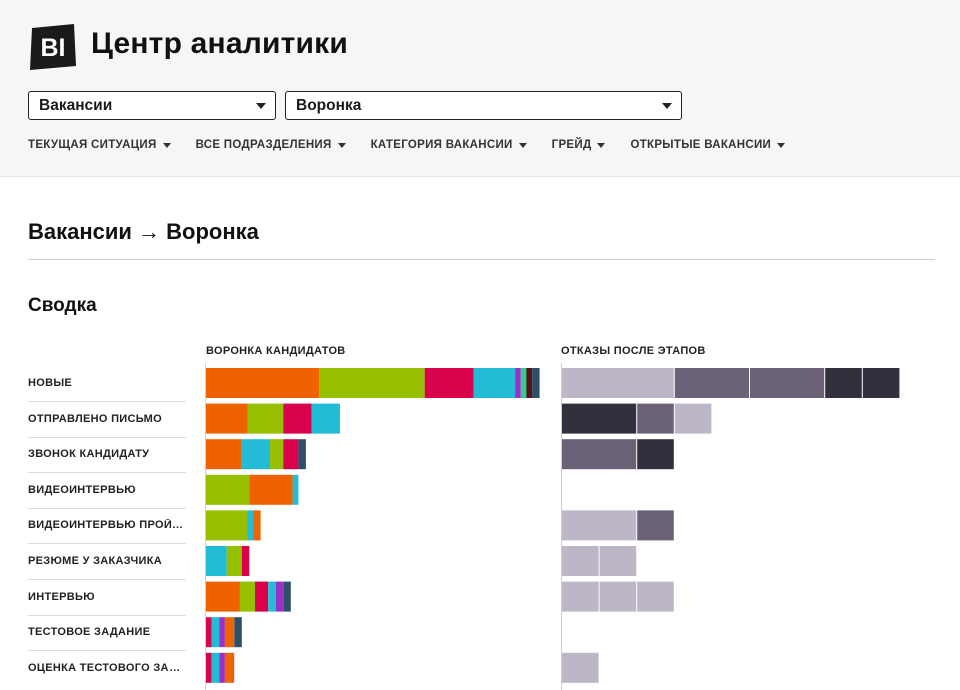 The image size is (960, 690). What do you see at coordinates (561, 526) in the screenshot?
I see `rejections-axis` at bounding box center [561, 526].